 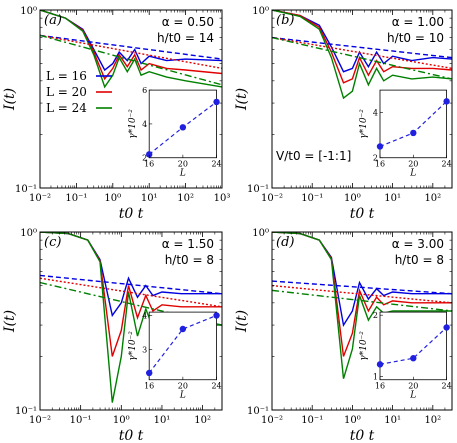 What do you see at coordinates (144, 349) in the screenshot?
I see `inset-y-tick: 3` at bounding box center [144, 349].